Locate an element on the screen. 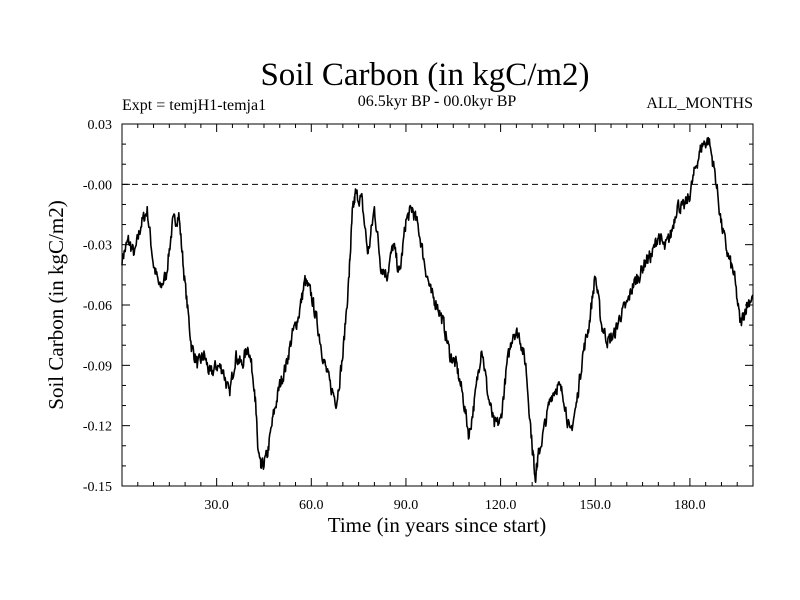  y-tick-label: 0.03 is located at coordinates (100, 125).